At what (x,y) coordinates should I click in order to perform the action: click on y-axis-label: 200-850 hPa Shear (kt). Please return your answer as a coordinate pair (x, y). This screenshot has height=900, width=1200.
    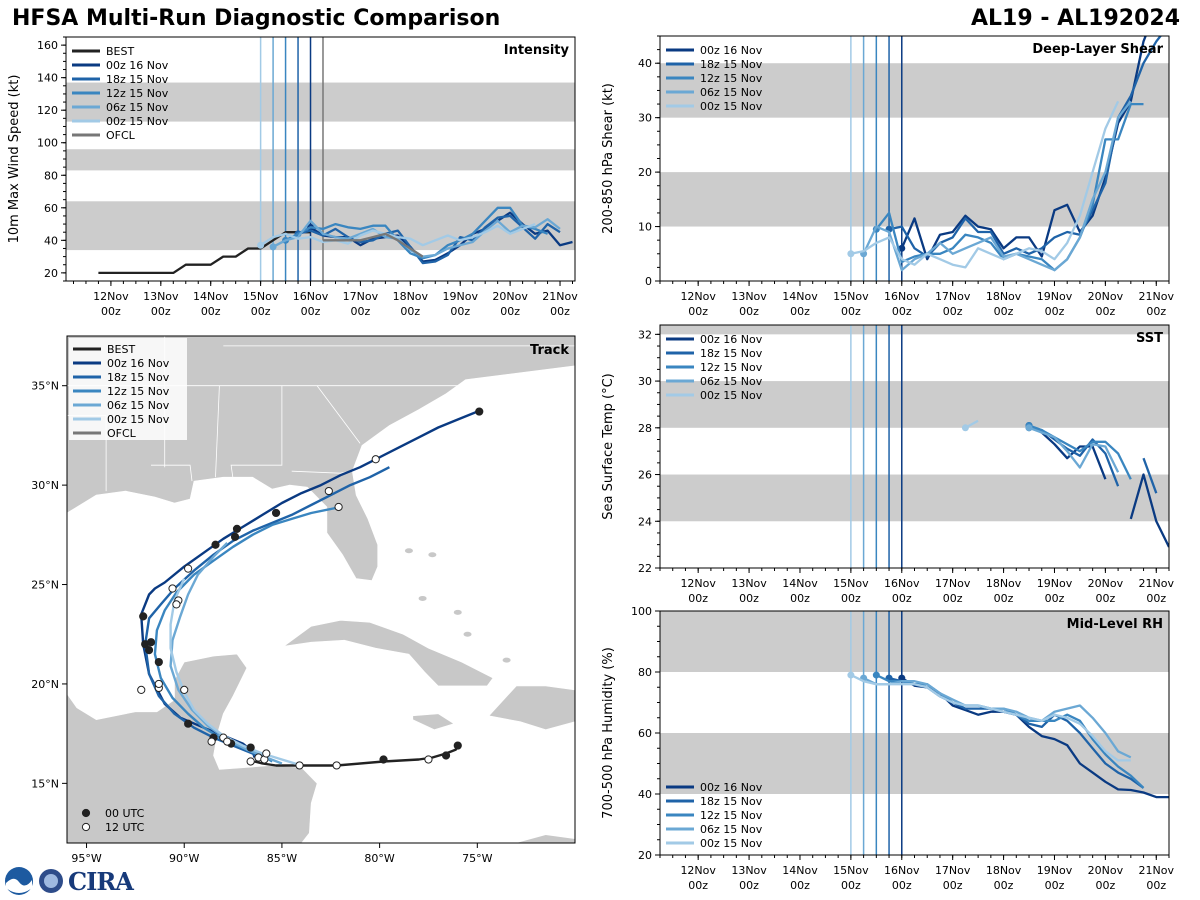
    Looking at the image, I should click on (608, 158).